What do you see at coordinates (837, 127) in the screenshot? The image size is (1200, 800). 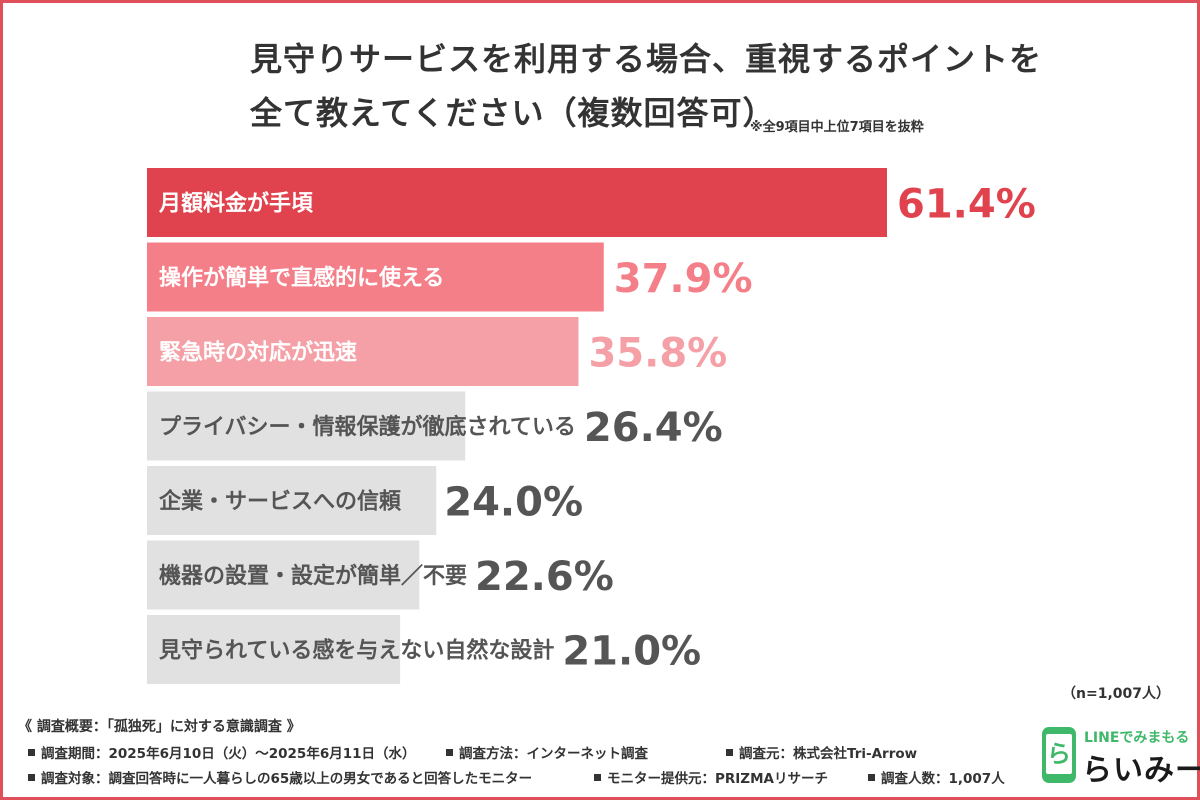 I see `excerpt-note: ※全9項目中上位7項目を抜粋` at bounding box center [837, 127].